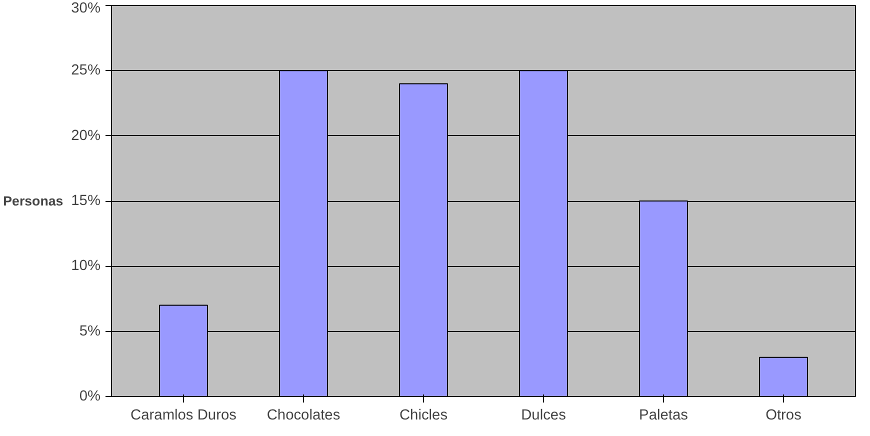 This screenshot has height=436, width=870. What do you see at coordinates (183, 416) in the screenshot?
I see `x-tick-label: Caramlos Duros` at bounding box center [183, 416].